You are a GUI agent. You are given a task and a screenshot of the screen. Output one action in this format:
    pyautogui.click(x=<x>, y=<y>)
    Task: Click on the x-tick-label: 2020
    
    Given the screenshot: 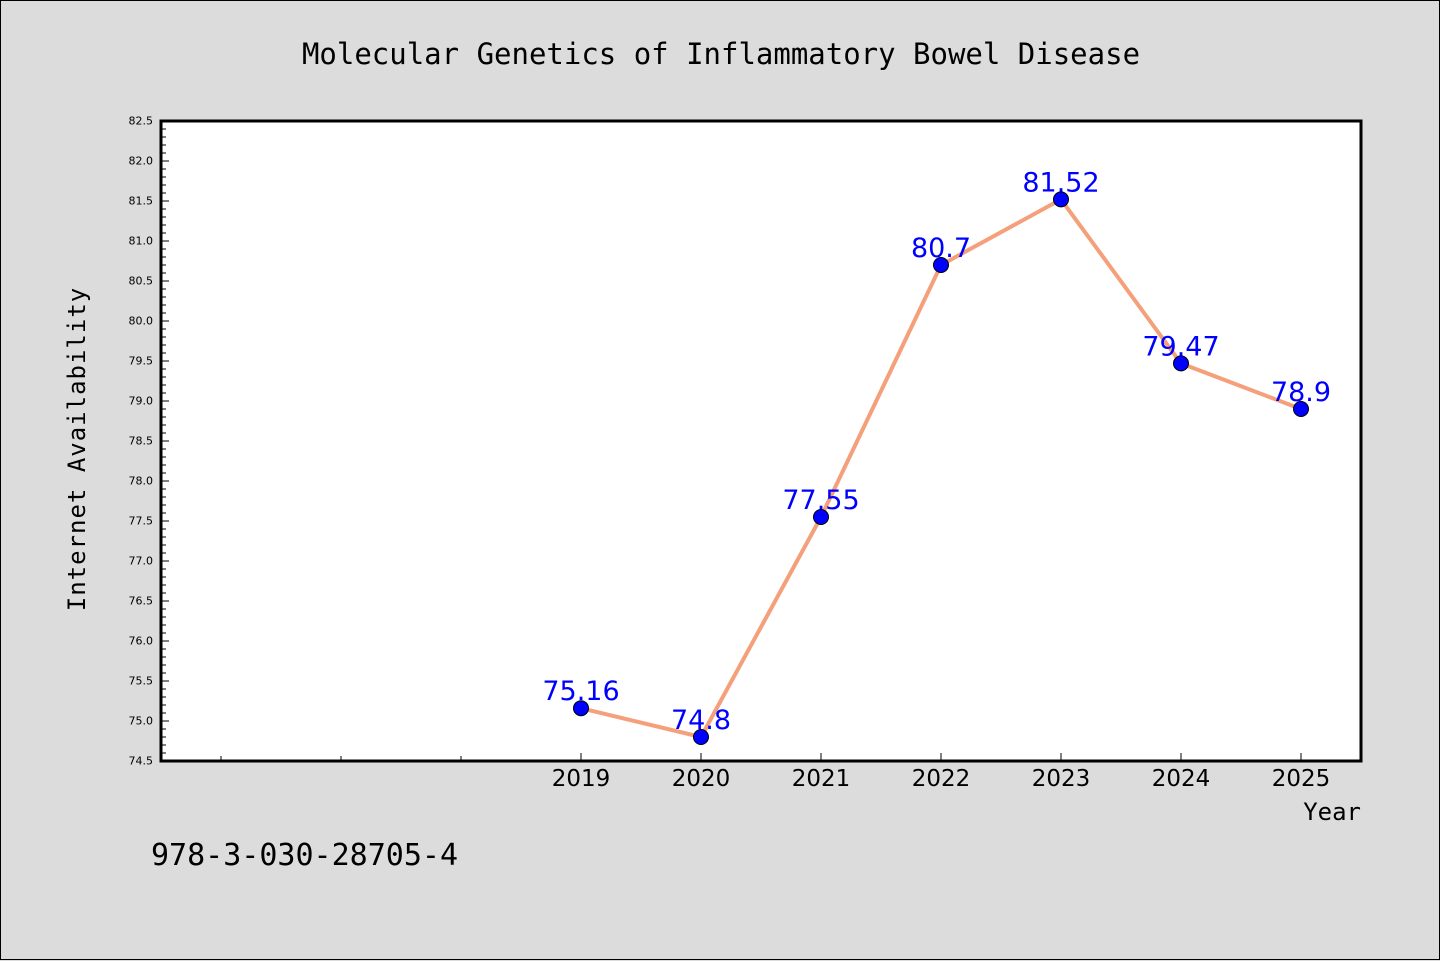 What is the action you would take?
    pyautogui.click(x=701, y=779)
    